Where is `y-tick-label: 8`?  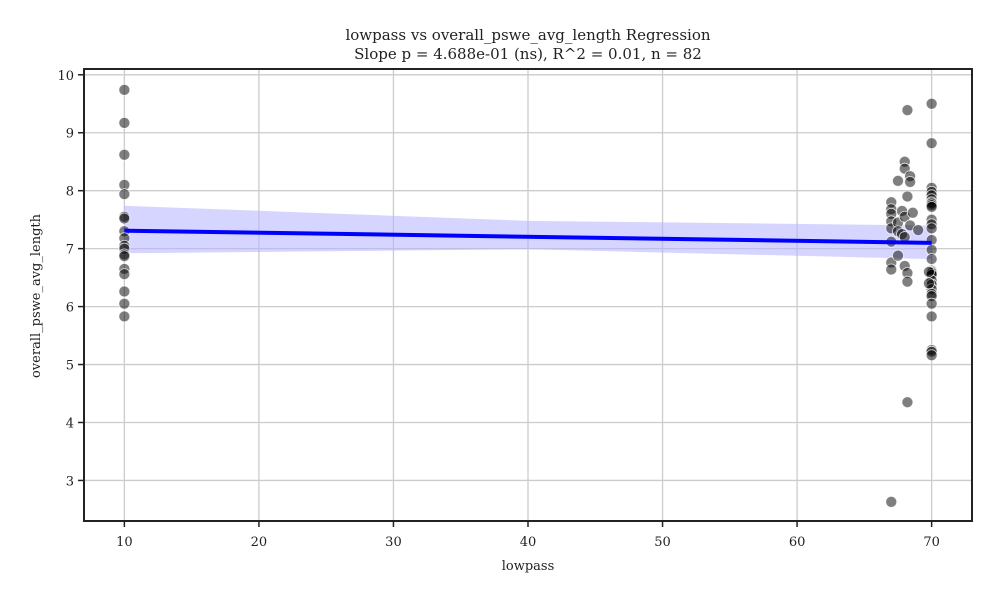
y-tick-label: 8 is located at coordinates (70, 192).